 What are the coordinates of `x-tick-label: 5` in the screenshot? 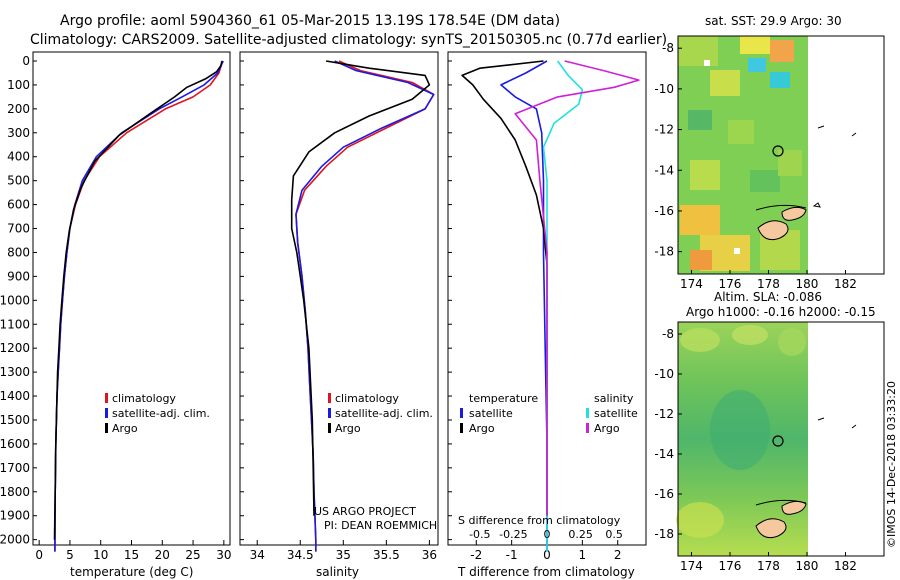 It's located at (70, 555).